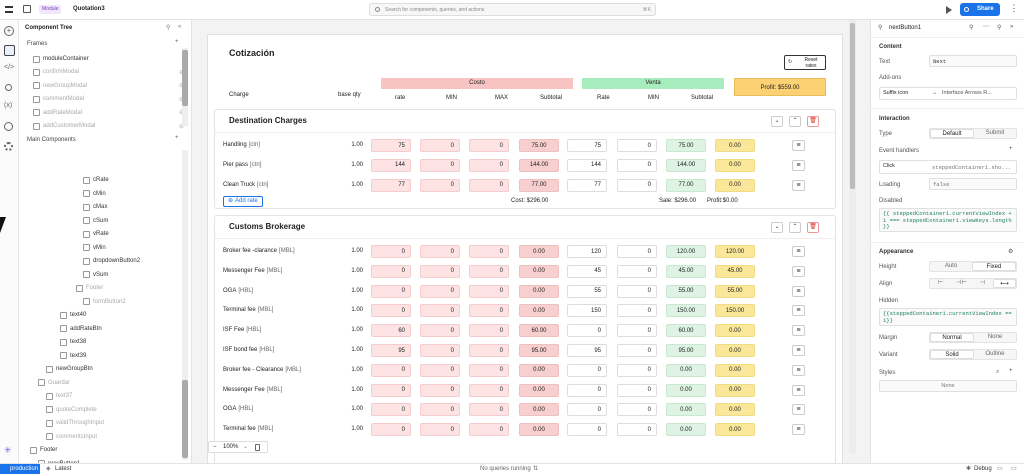 The width and height of the screenshot is (1024, 474). What do you see at coordinates (852, 236) in the screenshot?
I see `canvas-scrollbar` at bounding box center [852, 236].